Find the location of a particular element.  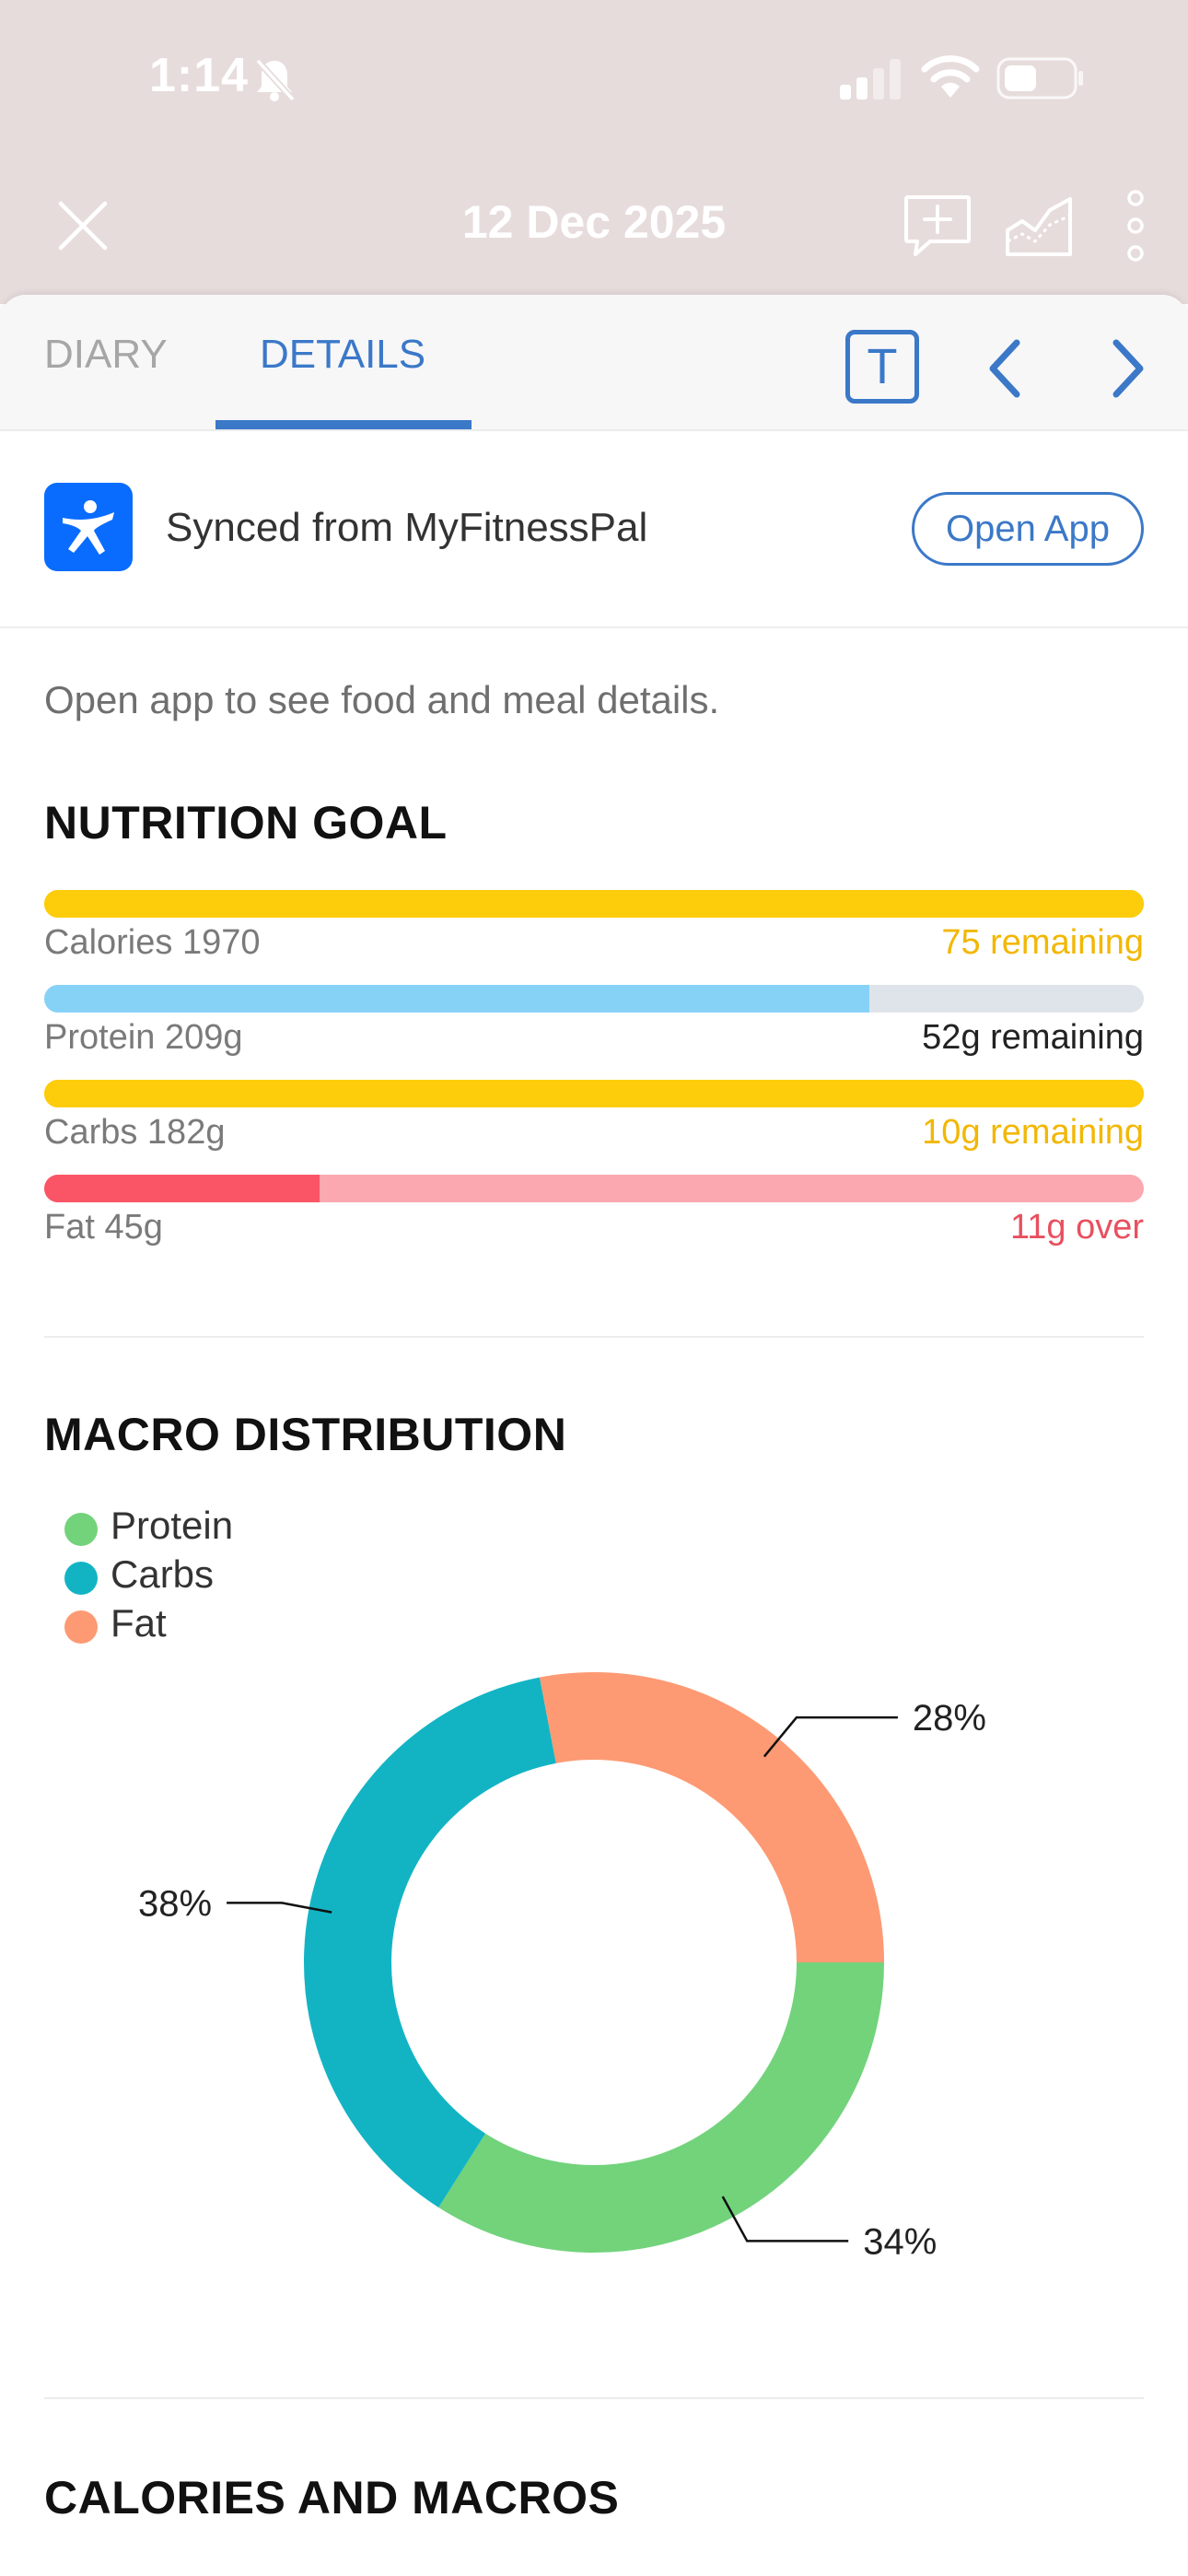

nutrient-status: 11g over is located at coordinates (1076, 1227).